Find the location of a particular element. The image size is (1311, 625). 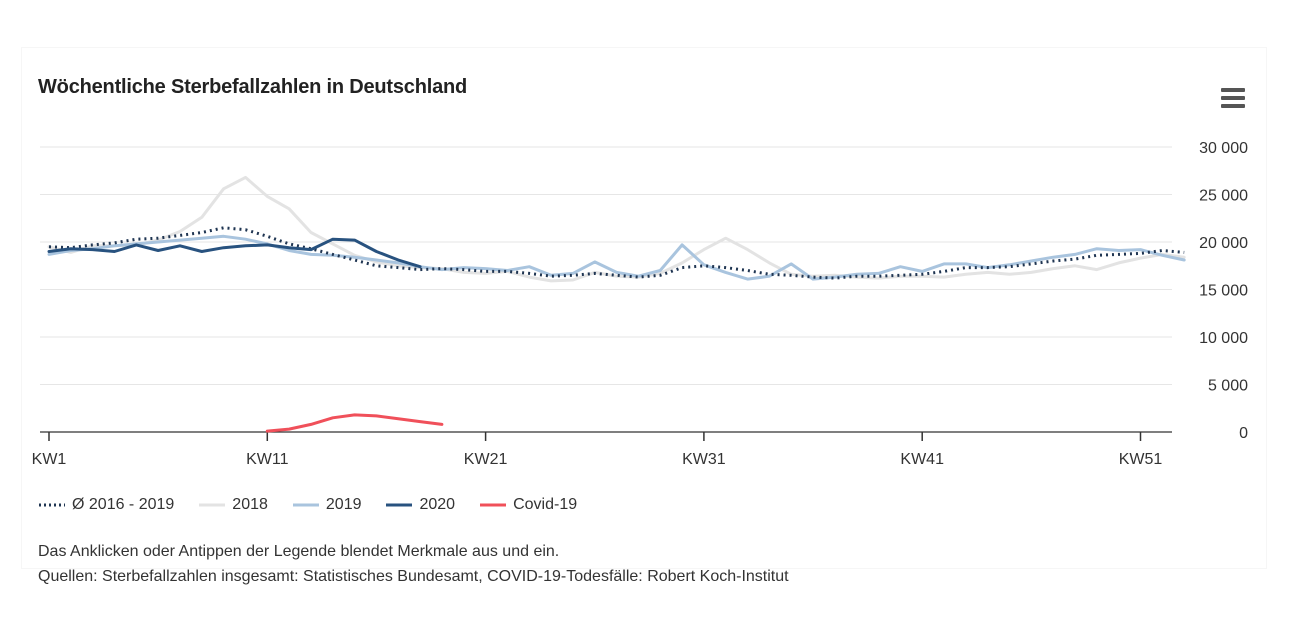

y-tick-label: 20 000 is located at coordinates (1223, 243).